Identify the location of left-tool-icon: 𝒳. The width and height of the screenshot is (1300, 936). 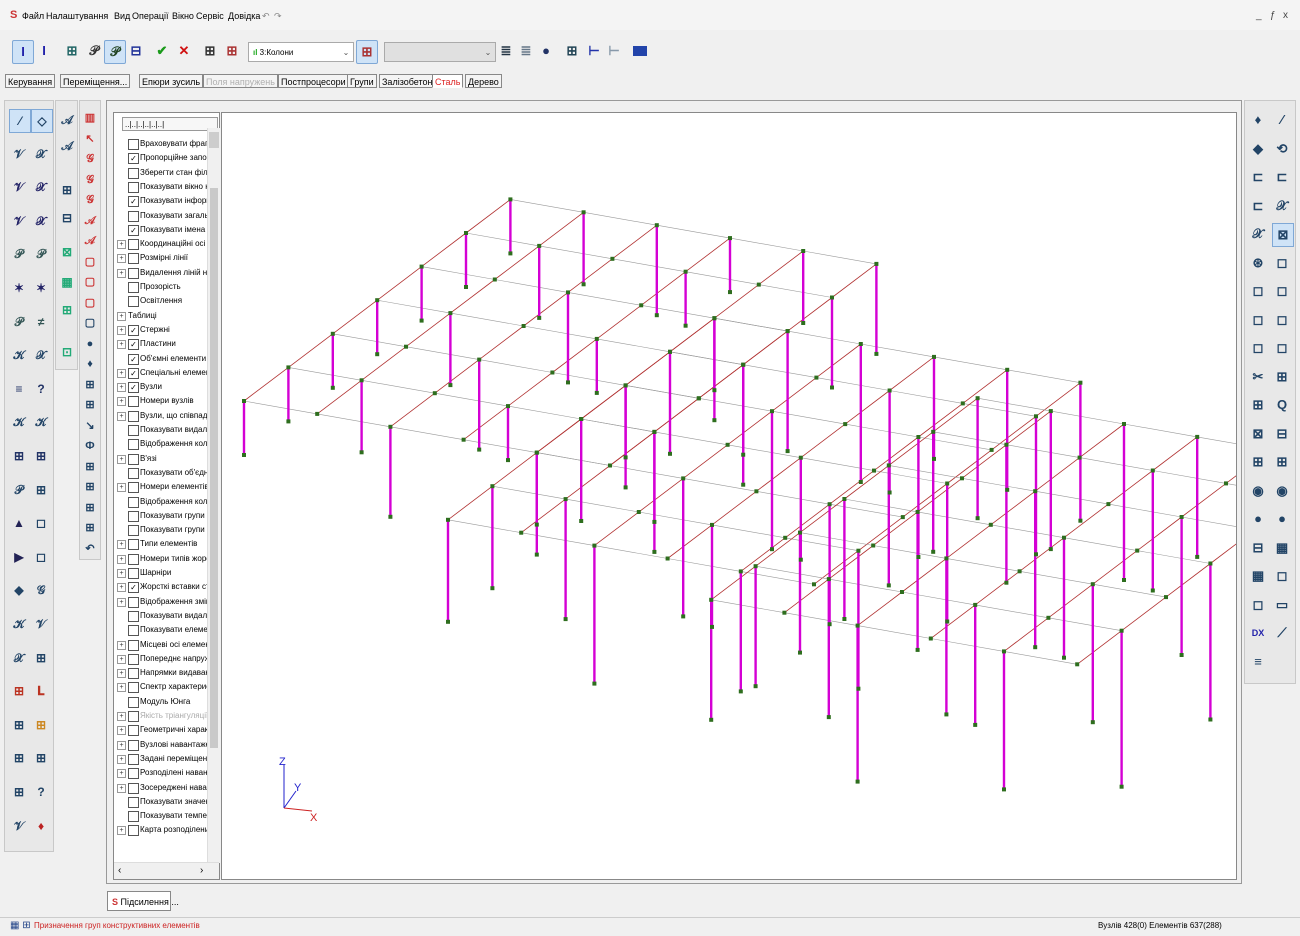
(41, 355).